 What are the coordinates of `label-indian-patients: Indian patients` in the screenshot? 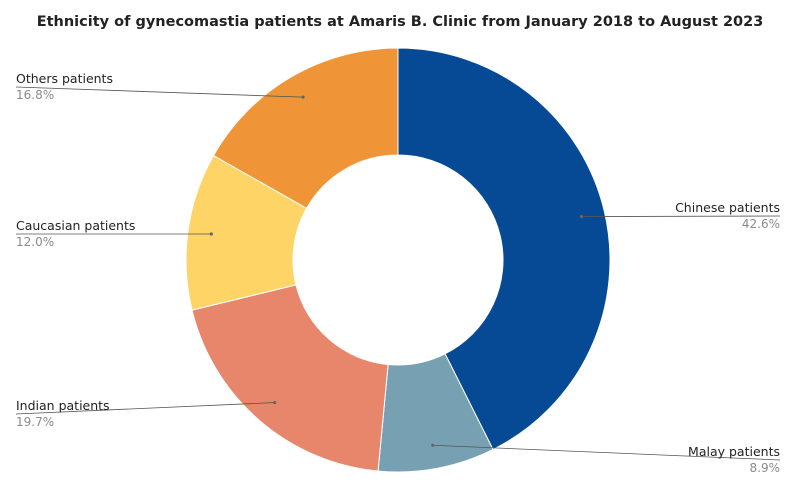 It's located at (63, 405).